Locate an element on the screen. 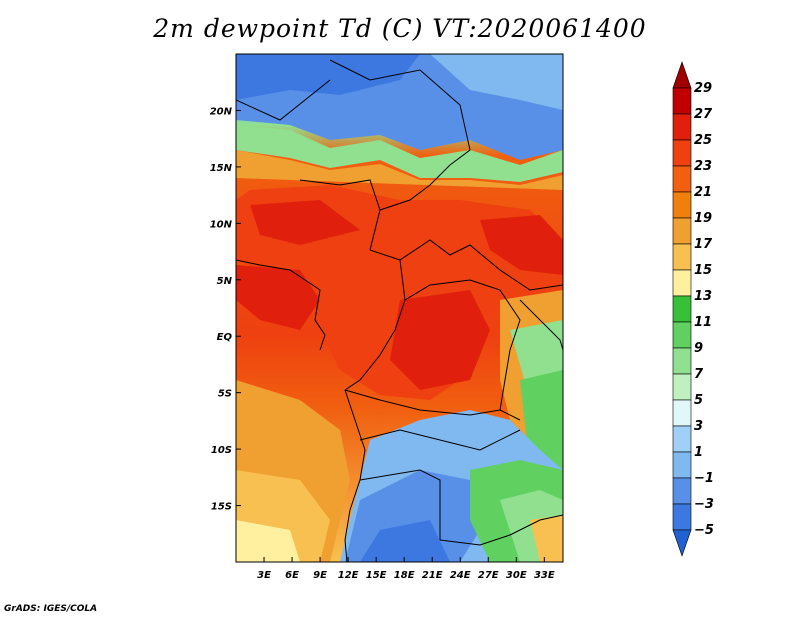 The width and height of the screenshot is (800, 618). lon-tick-label: 6E is located at coordinates (292, 575).